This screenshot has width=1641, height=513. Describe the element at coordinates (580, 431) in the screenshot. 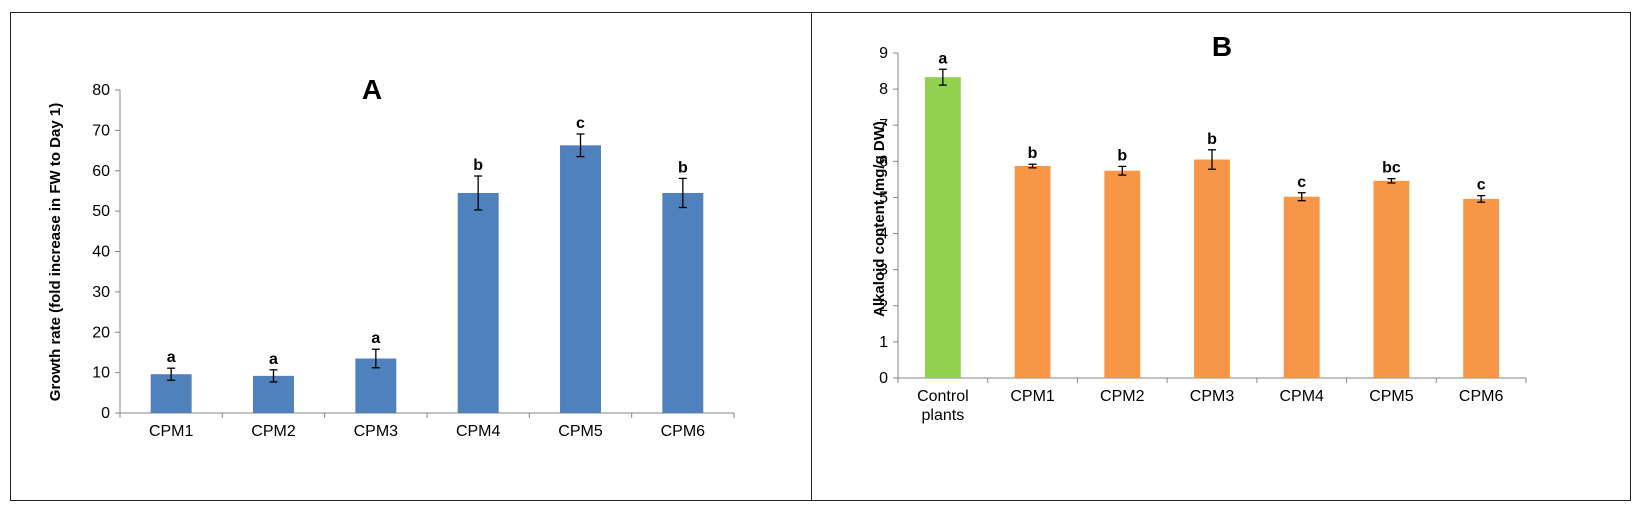

I see `chart-a-category-label: CPM5` at that location.